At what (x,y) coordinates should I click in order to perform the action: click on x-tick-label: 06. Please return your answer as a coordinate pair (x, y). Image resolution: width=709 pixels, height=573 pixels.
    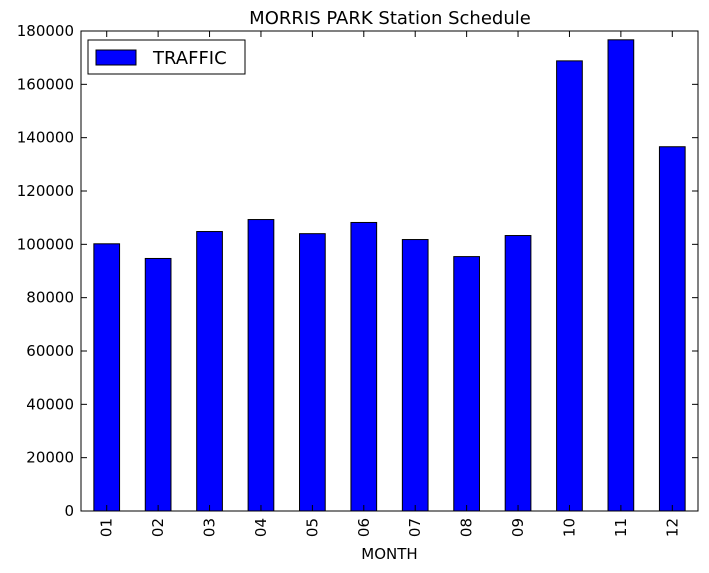
    Looking at the image, I should click on (364, 527).